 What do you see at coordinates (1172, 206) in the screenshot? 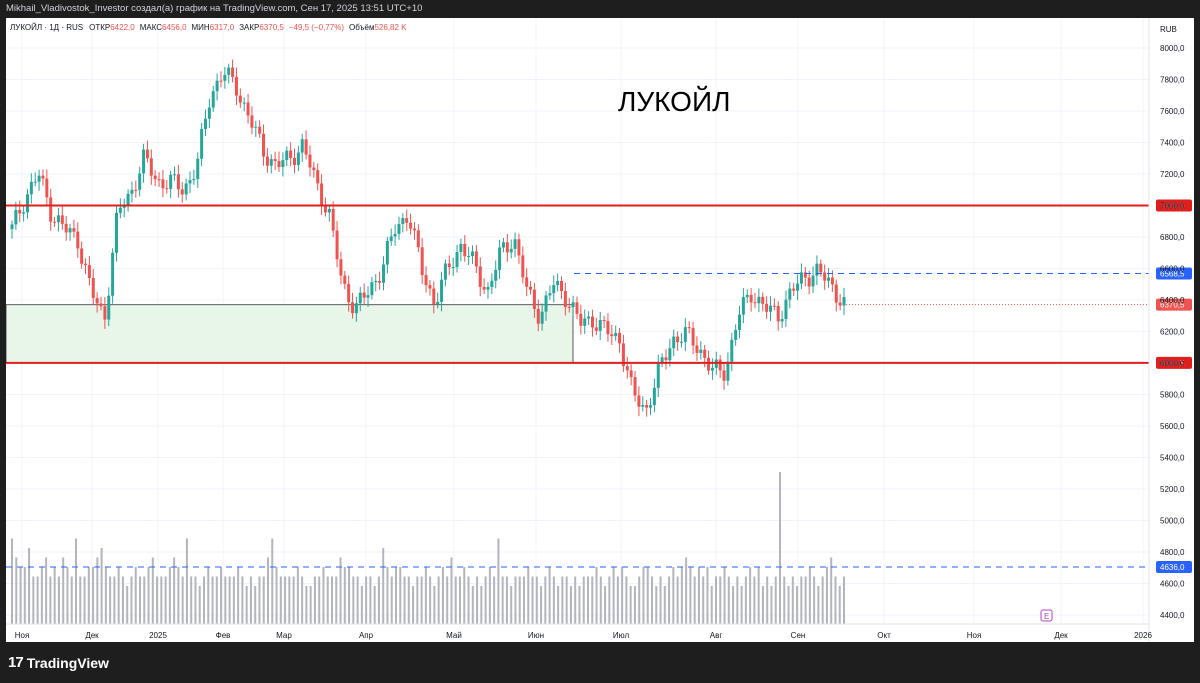
I see `level-label: 7000,0` at bounding box center [1172, 206].